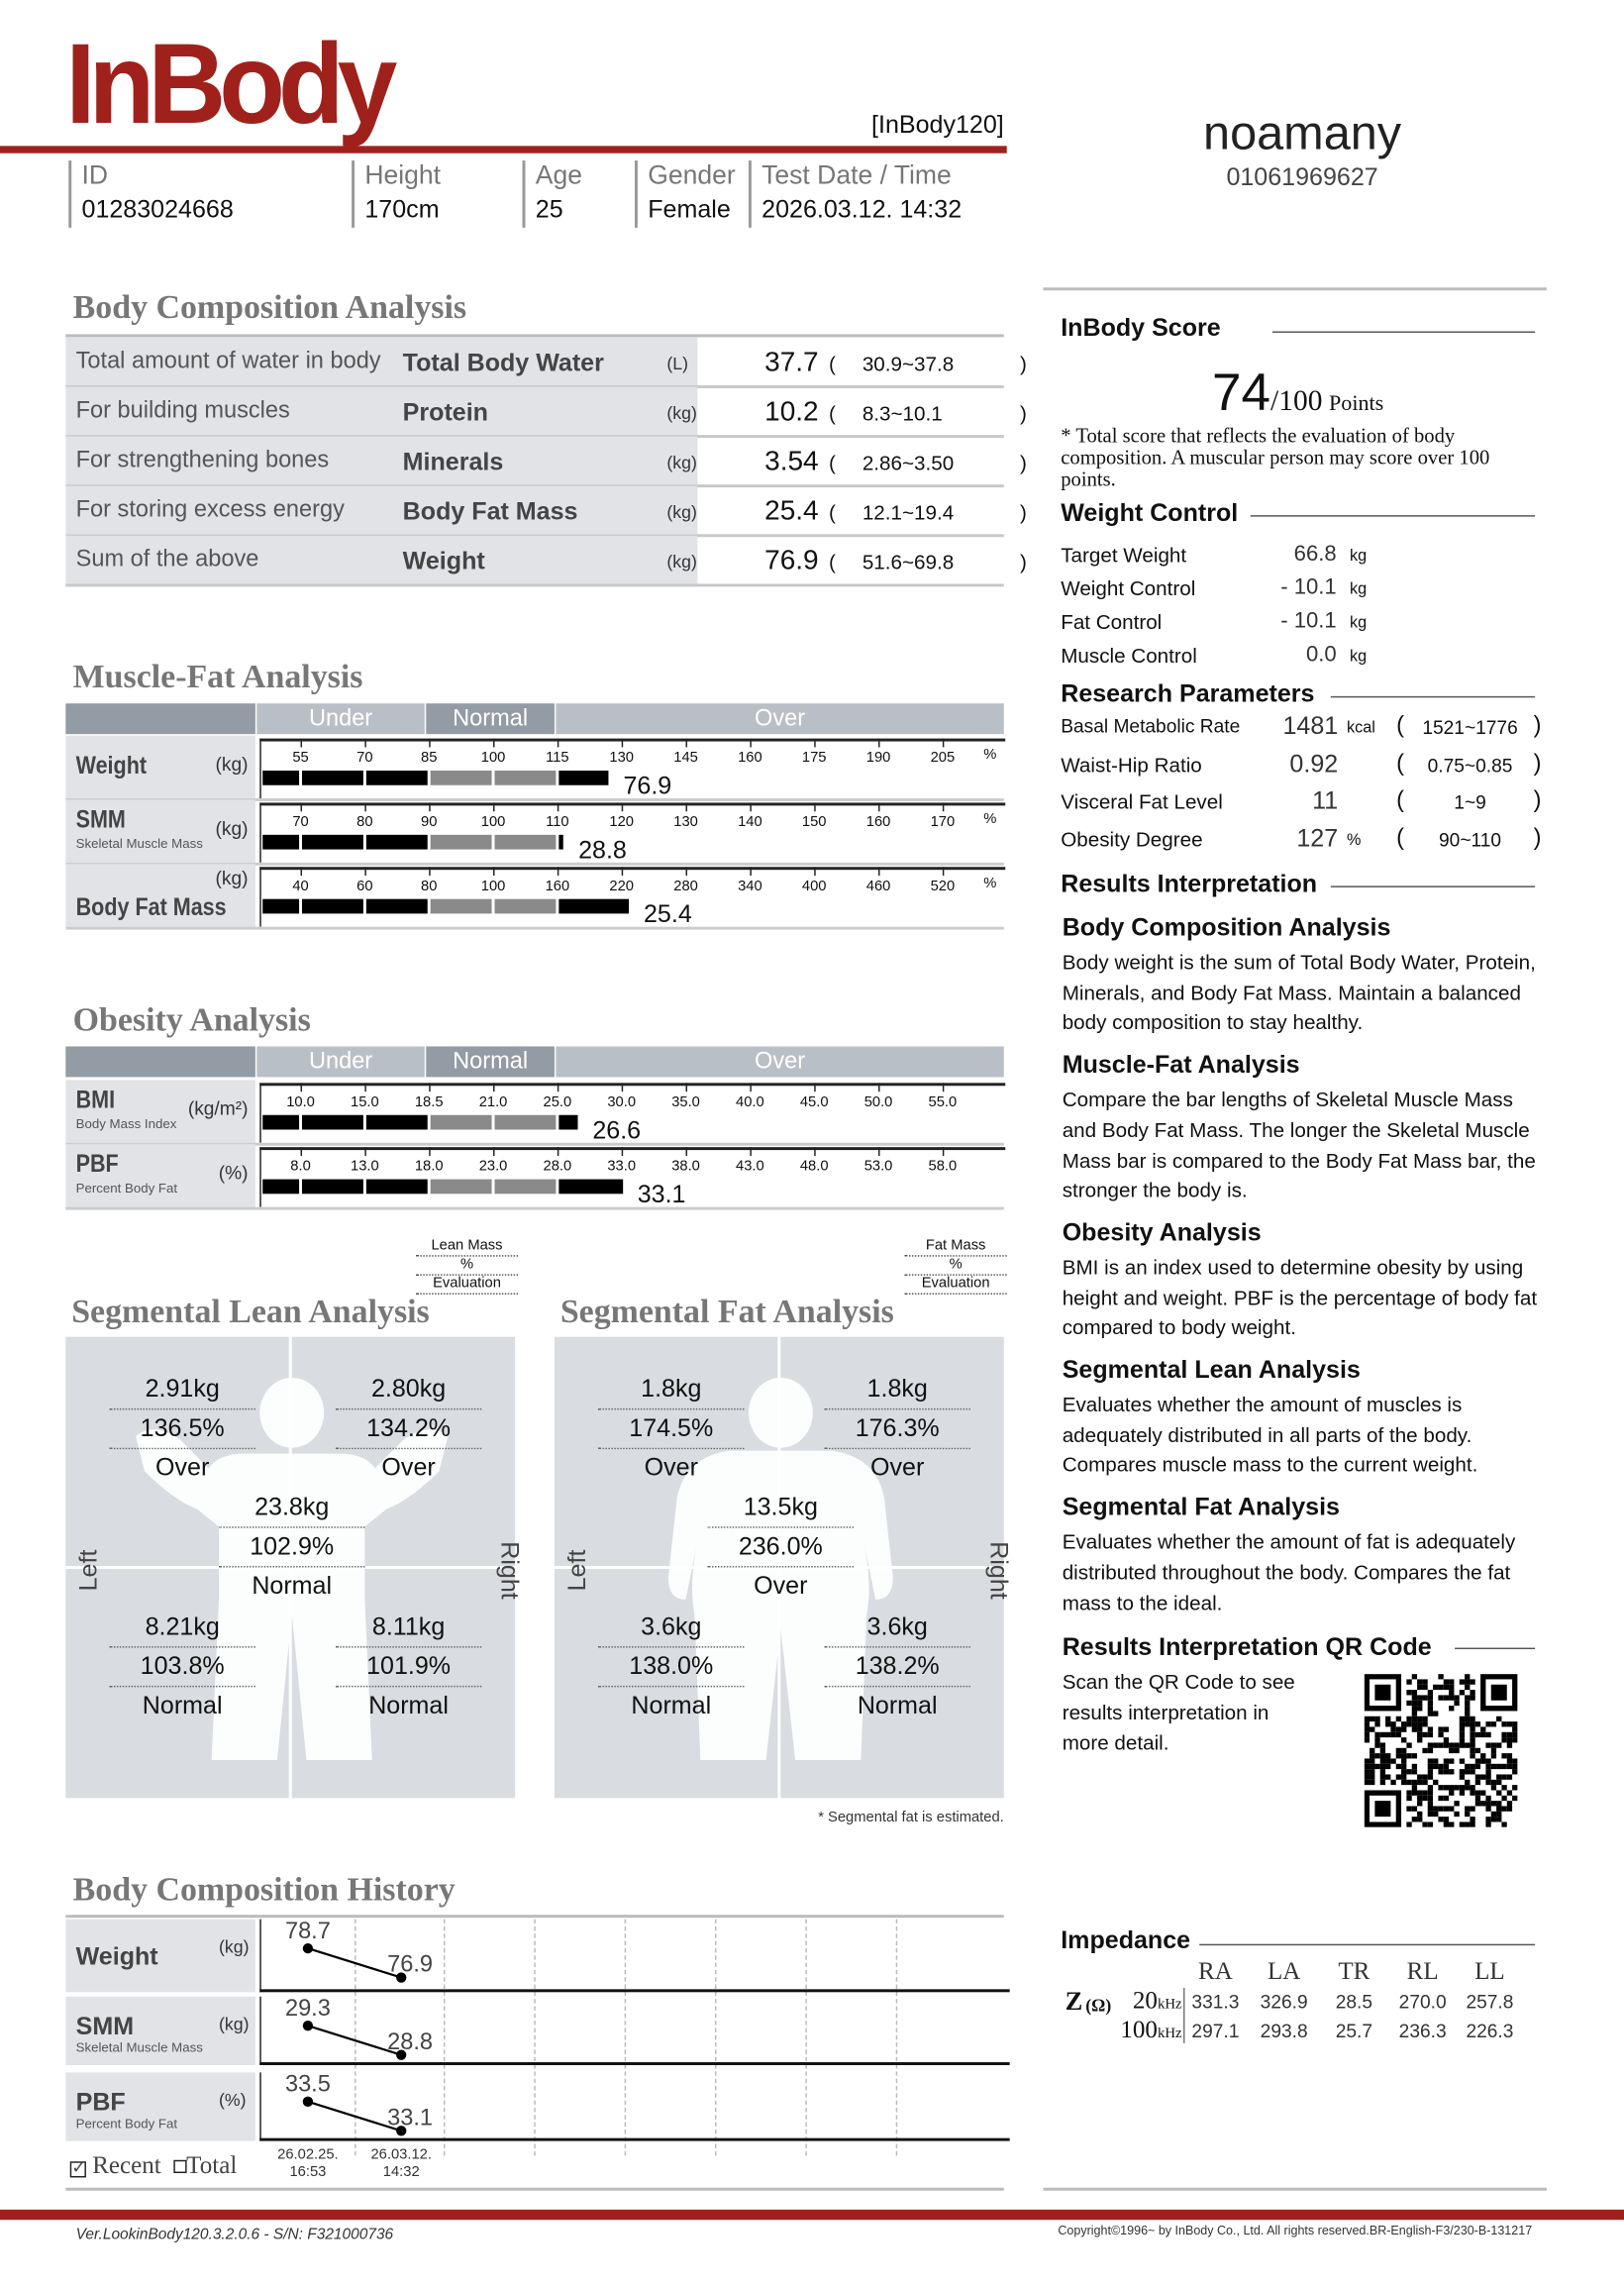 The width and height of the screenshot is (1624, 2288). What do you see at coordinates (878, 822) in the screenshot?
I see `tick-label: 160` at bounding box center [878, 822].